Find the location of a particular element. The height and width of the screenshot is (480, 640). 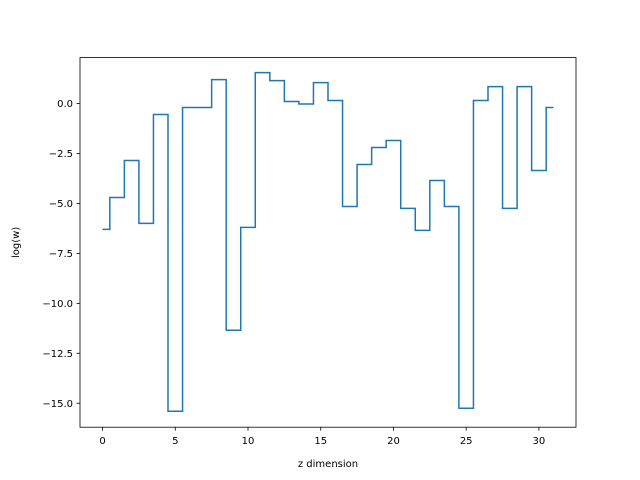

y-tick-label: −2.5 is located at coordinates (61, 154).